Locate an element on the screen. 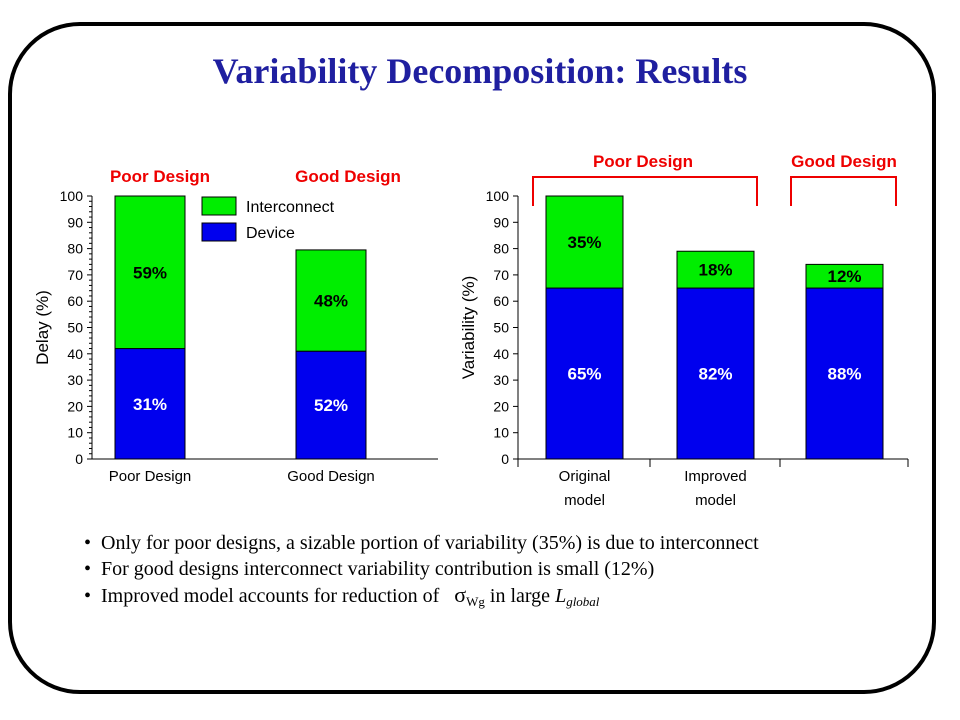 The width and height of the screenshot is (960, 720). interconnect-data-label: 35% is located at coordinates (584, 242).